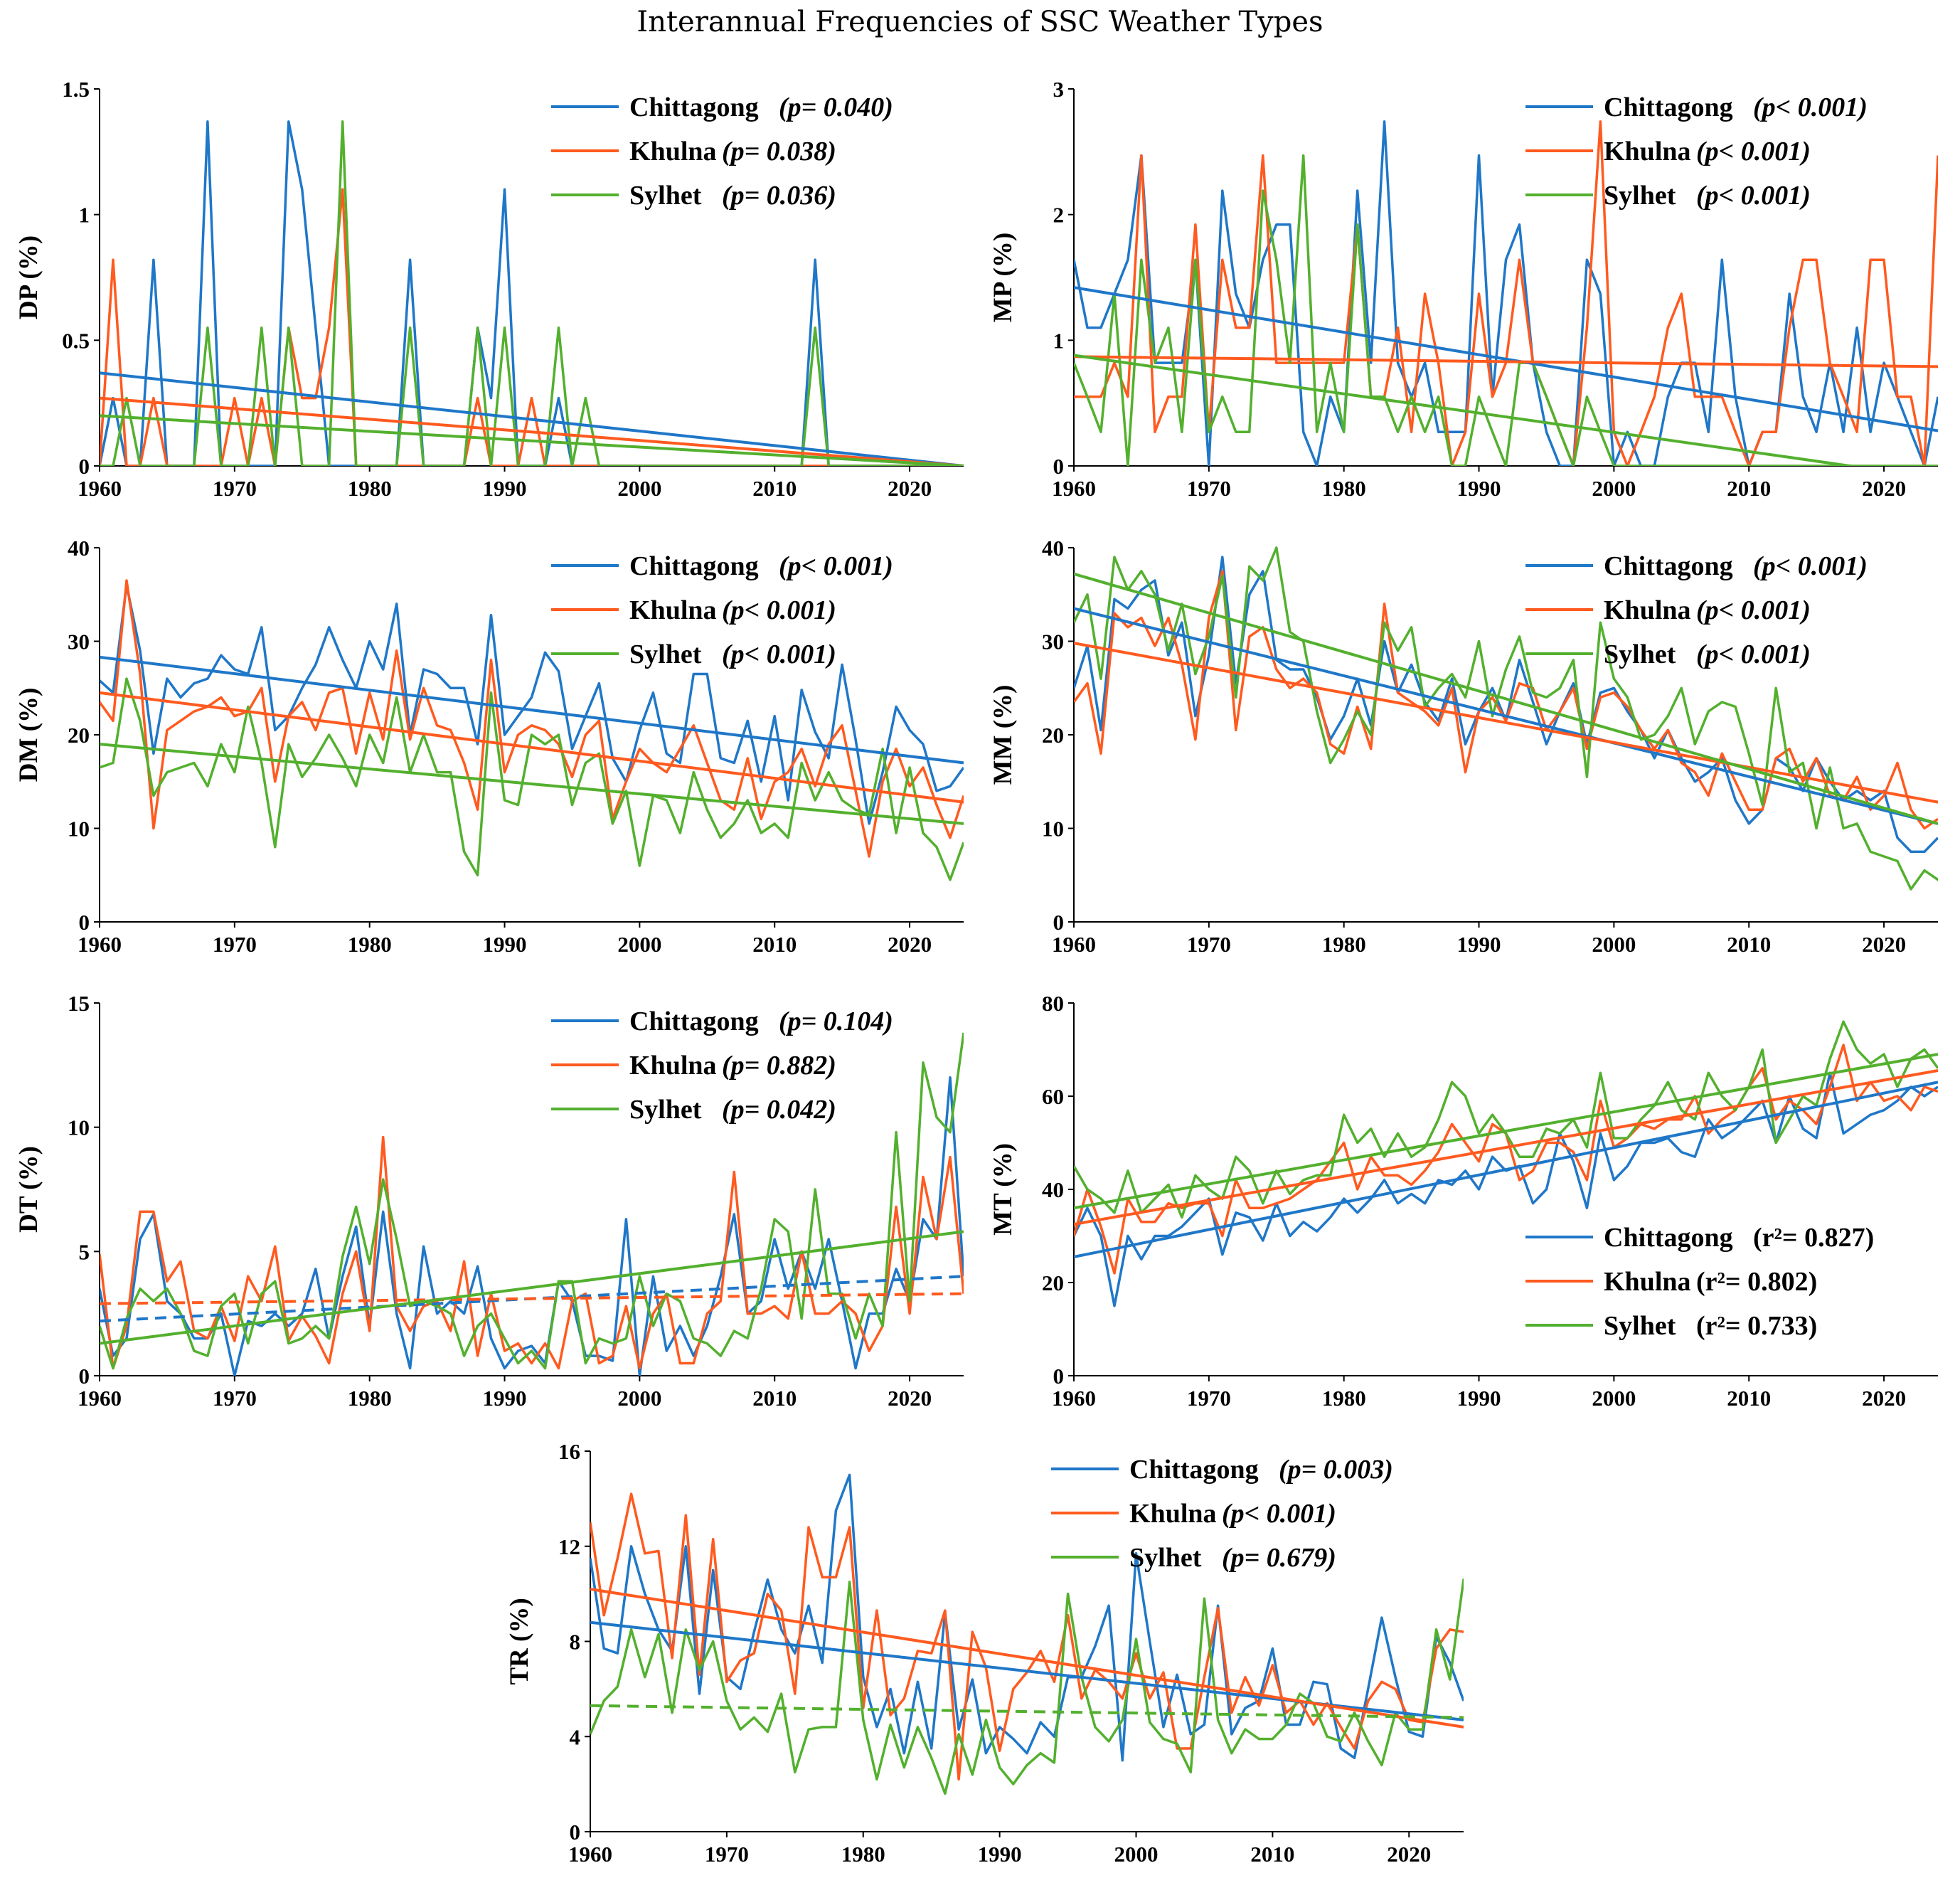 The width and height of the screenshot is (1960, 1895). I want to click on y-tick-label: 12, so click(569, 1546).